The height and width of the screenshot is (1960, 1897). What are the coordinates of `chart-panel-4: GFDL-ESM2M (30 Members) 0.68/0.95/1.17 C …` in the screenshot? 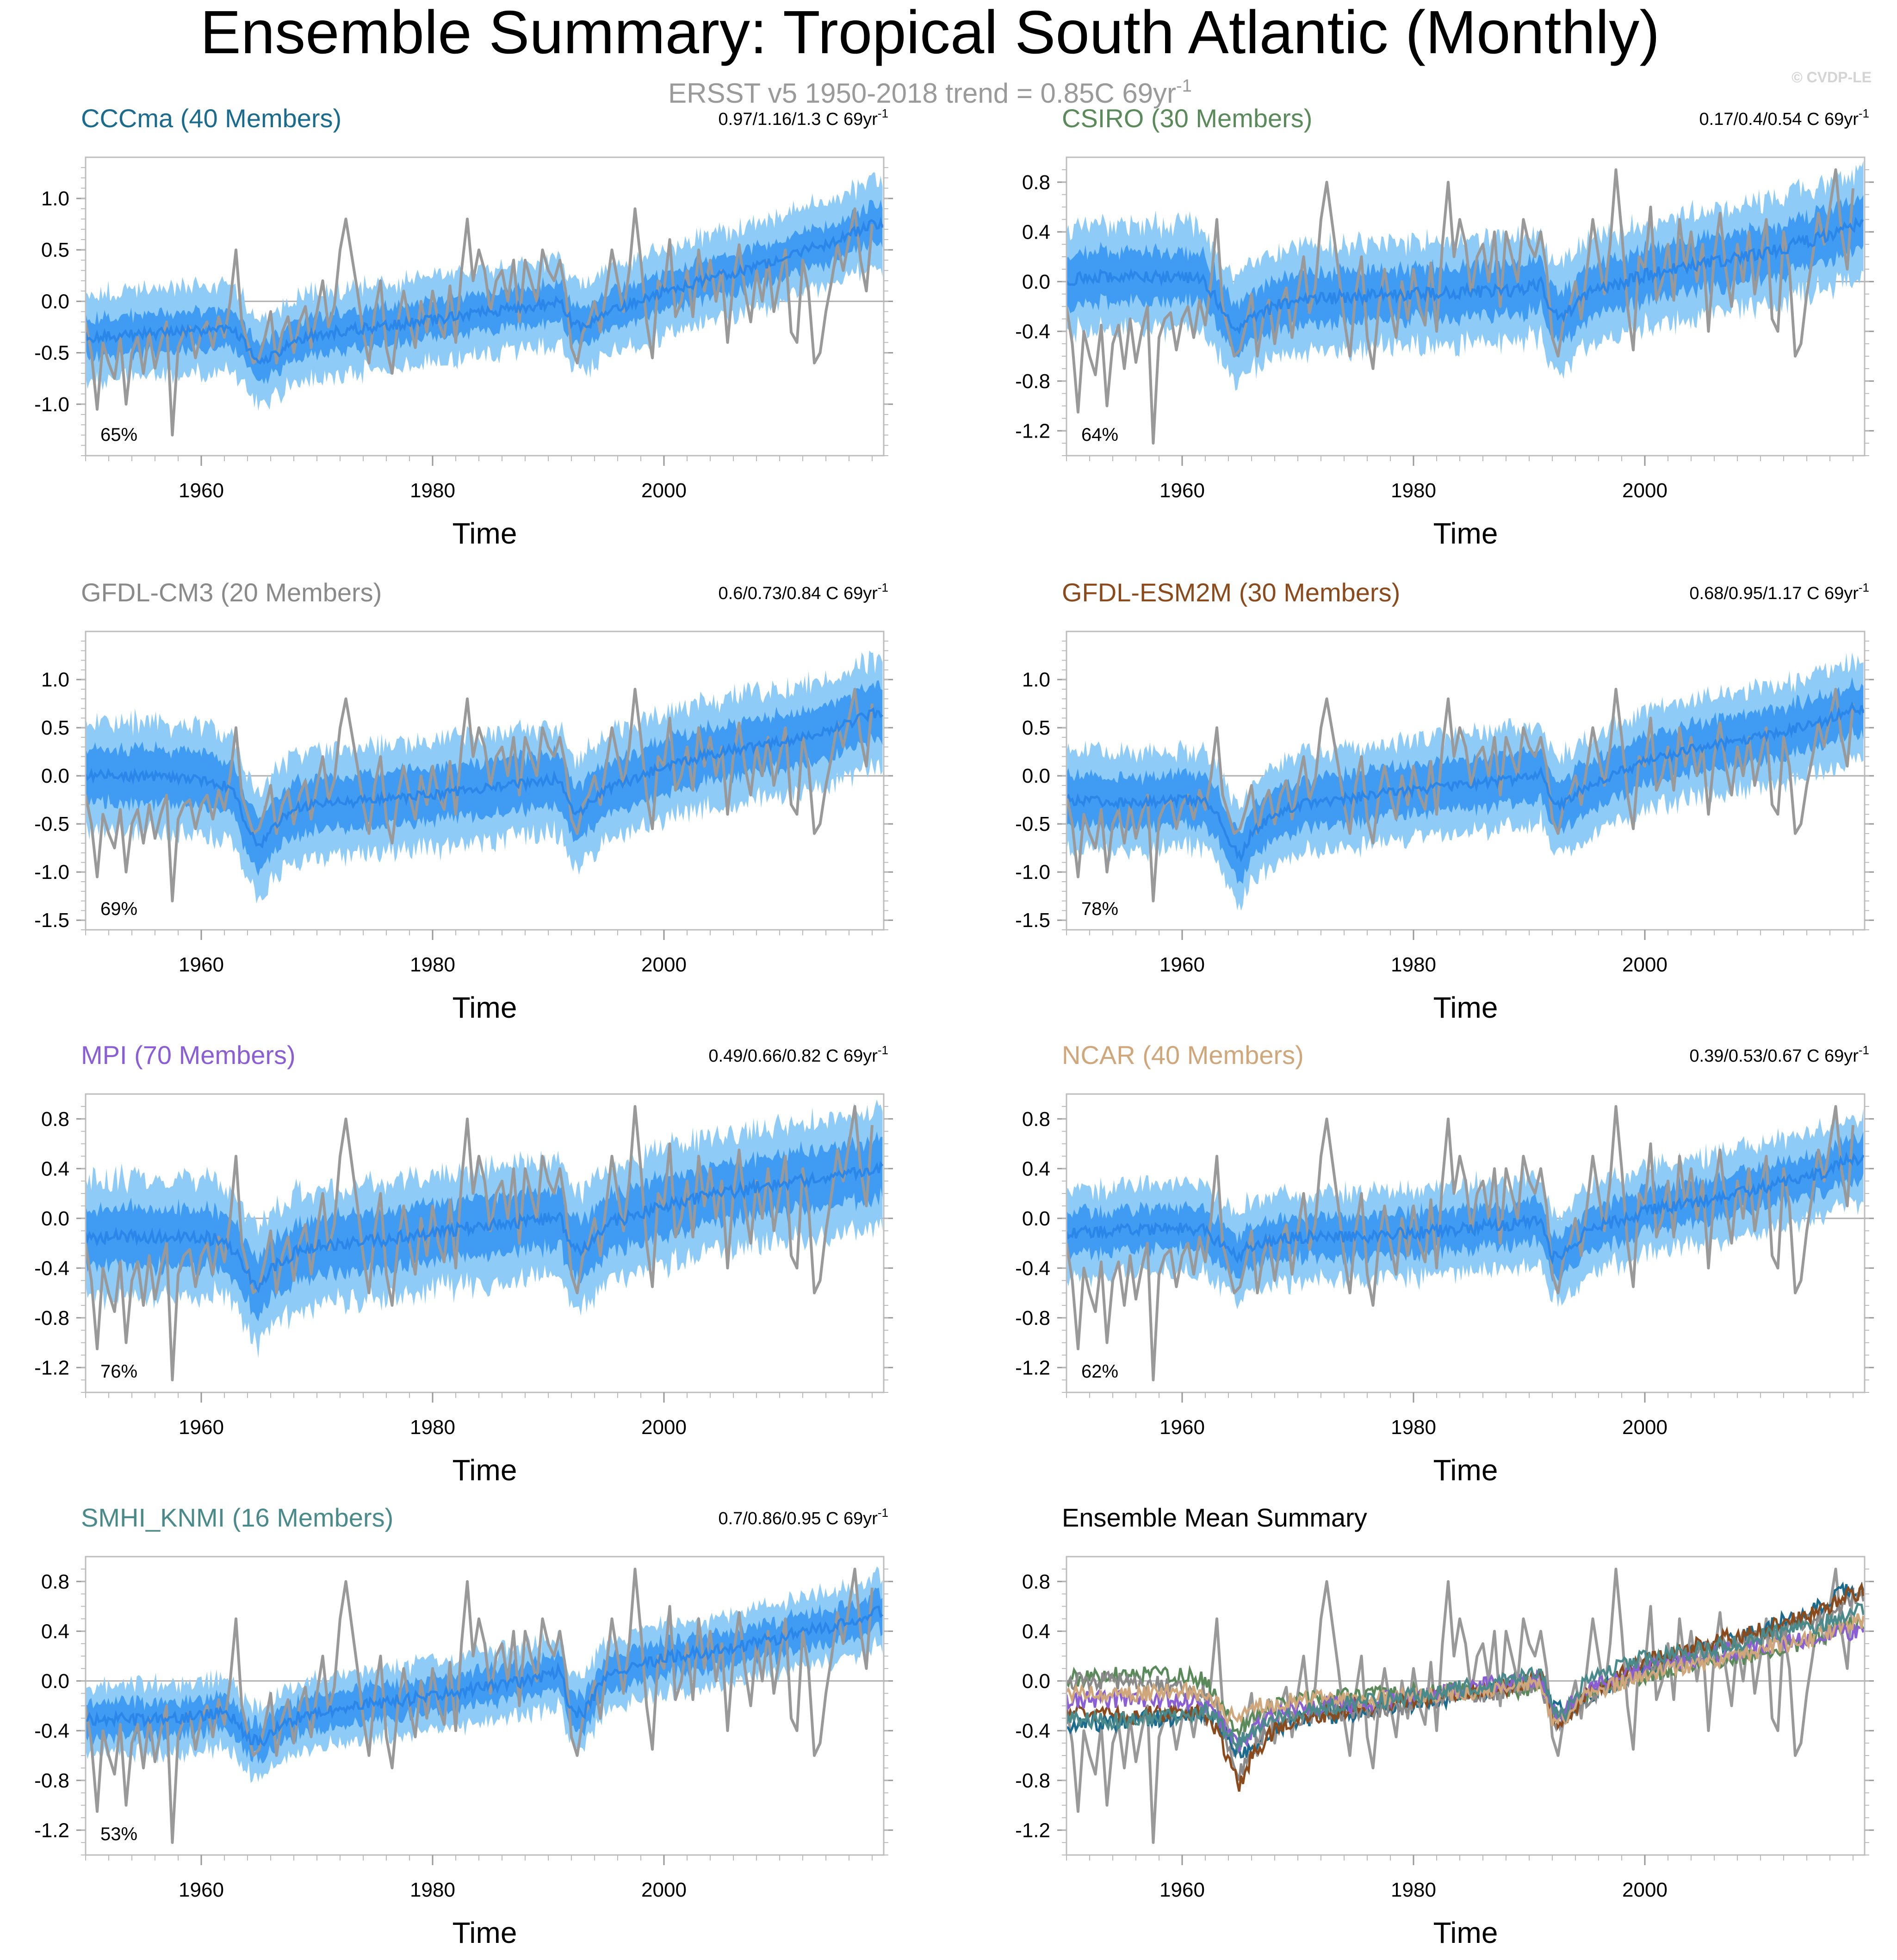 It's located at (1444, 801).